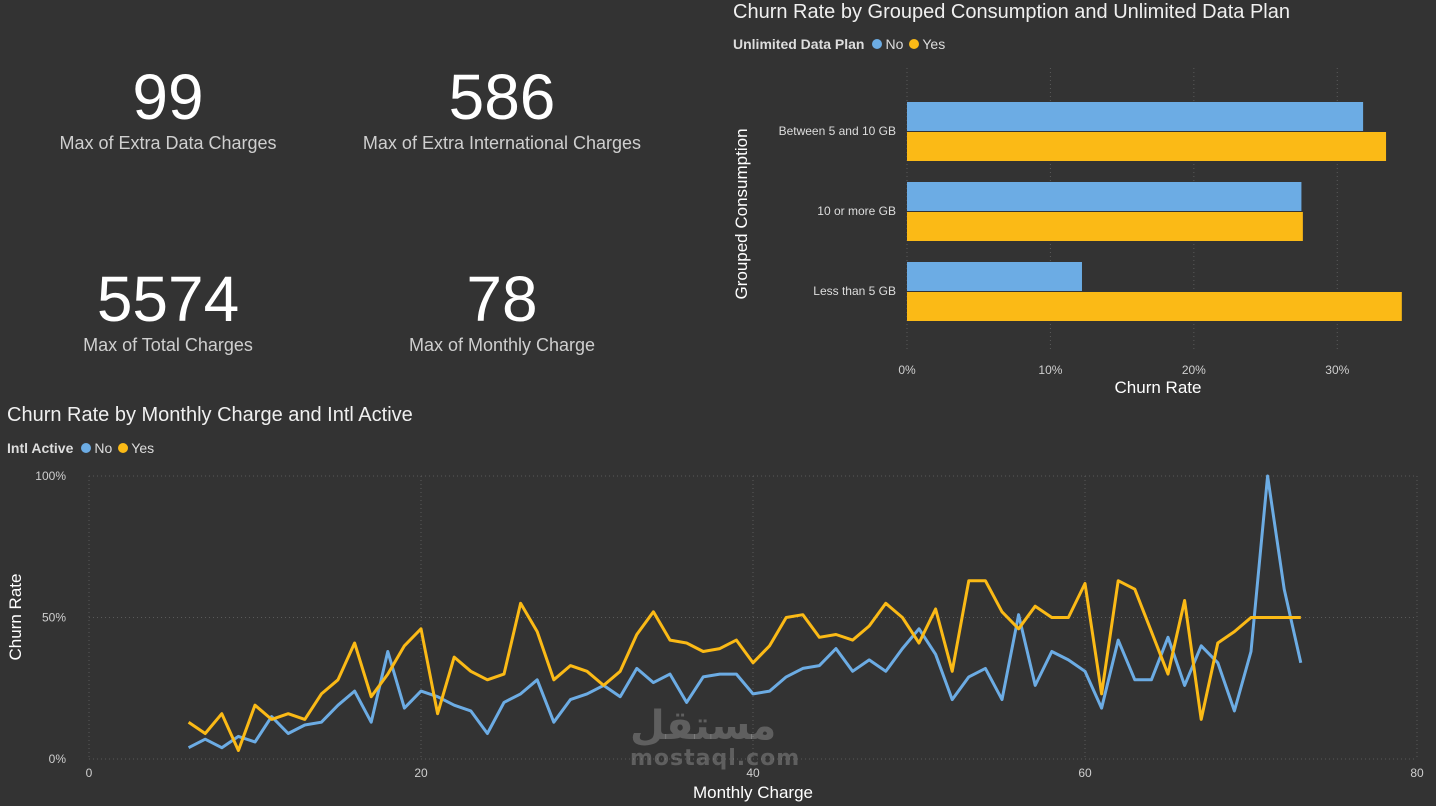  I want to click on kpi-card-monthly-charge: 78 Max of Monthly Charge, so click(502, 311).